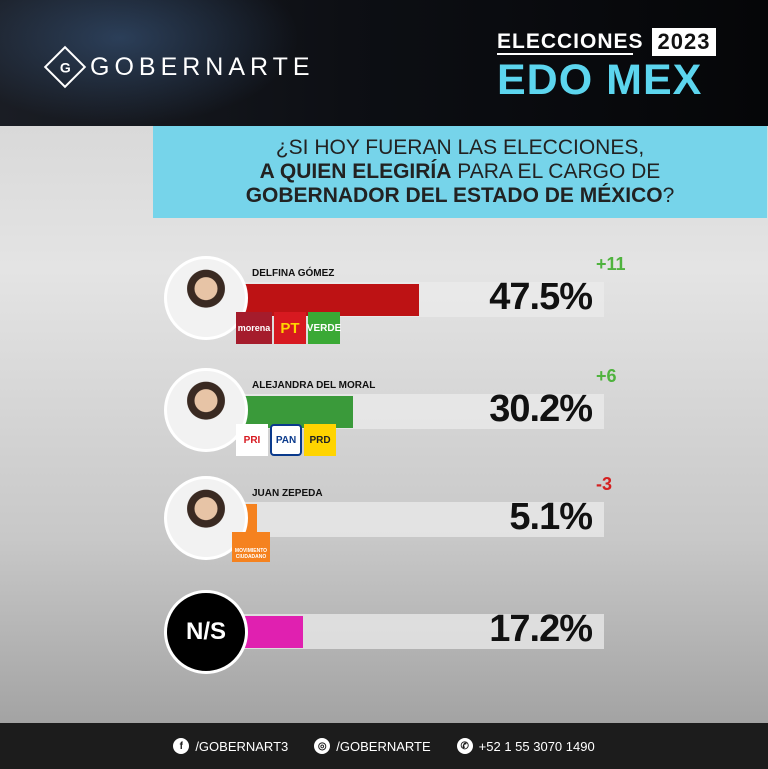 Image resolution: width=768 pixels, height=769 pixels. Describe the element at coordinates (611, 264) in the screenshot. I see `vote-change: +11` at that location.